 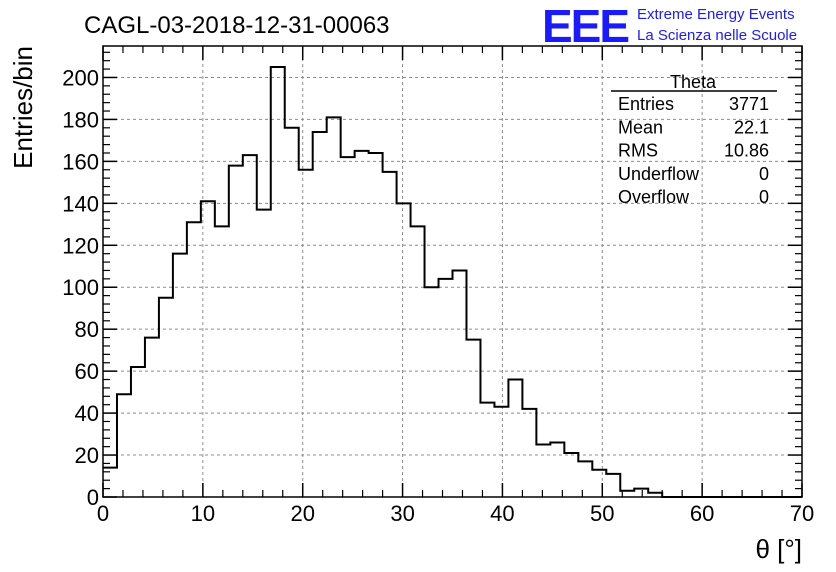 What do you see at coordinates (80, 161) in the screenshot?
I see `y-tick-label: 160` at bounding box center [80, 161].